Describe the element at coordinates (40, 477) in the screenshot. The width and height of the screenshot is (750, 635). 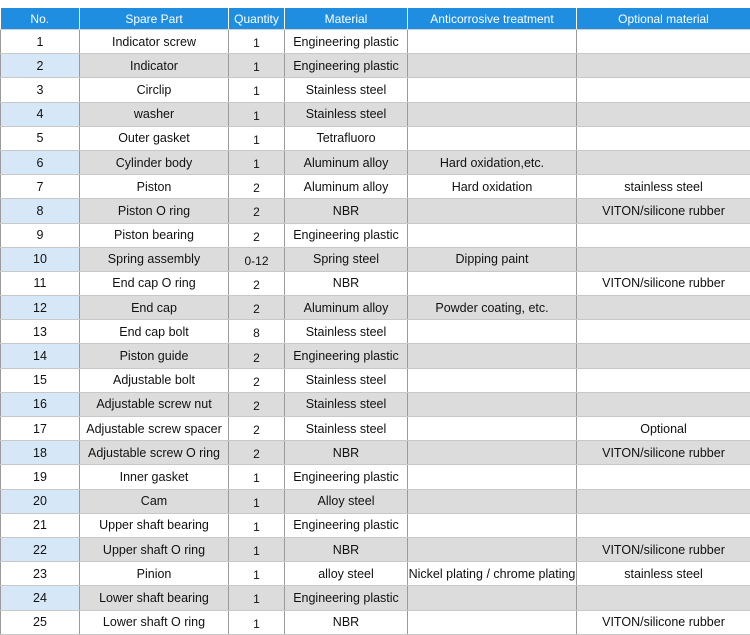
I see `cell-no: 19` at that location.